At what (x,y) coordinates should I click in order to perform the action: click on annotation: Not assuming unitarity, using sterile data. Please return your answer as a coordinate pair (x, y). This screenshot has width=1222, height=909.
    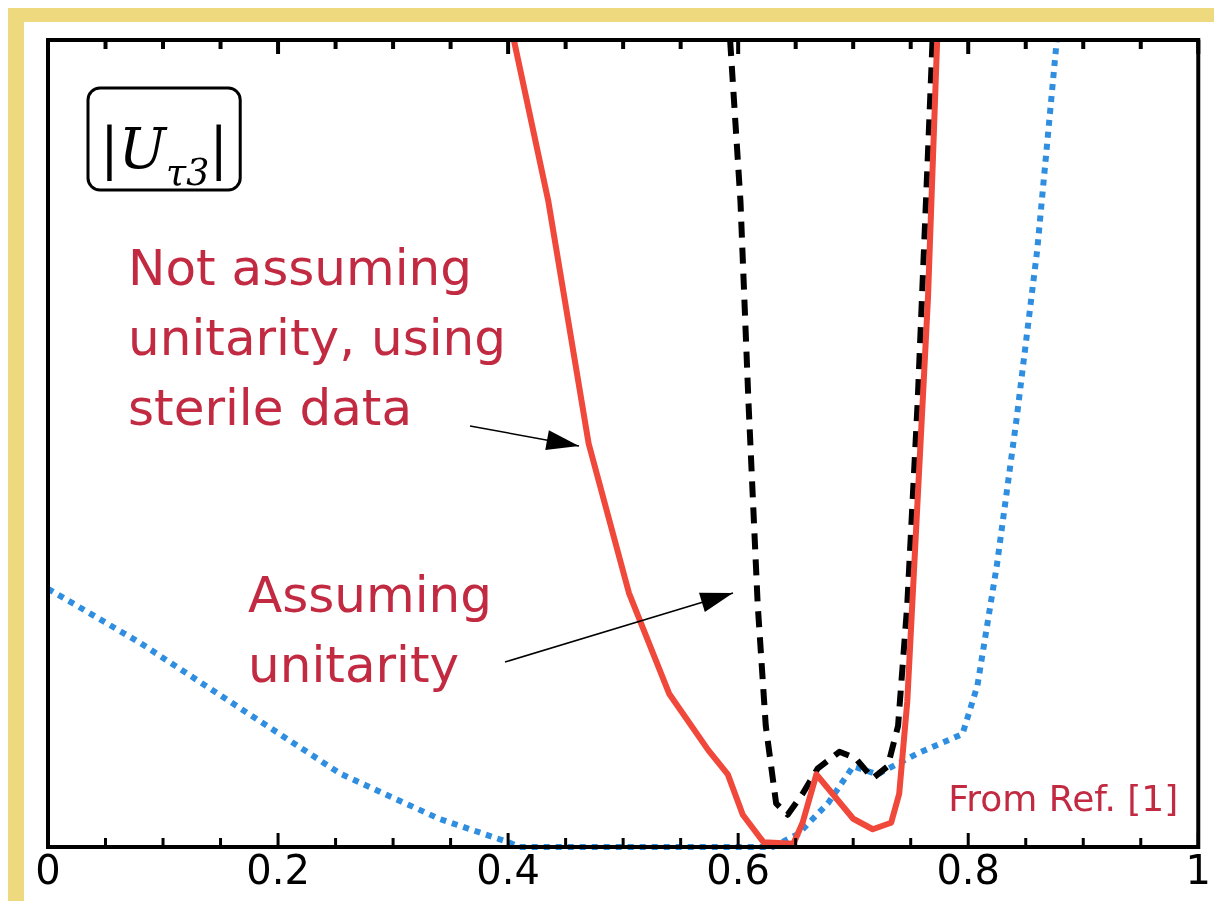
    Looking at the image, I should click on (317, 338).